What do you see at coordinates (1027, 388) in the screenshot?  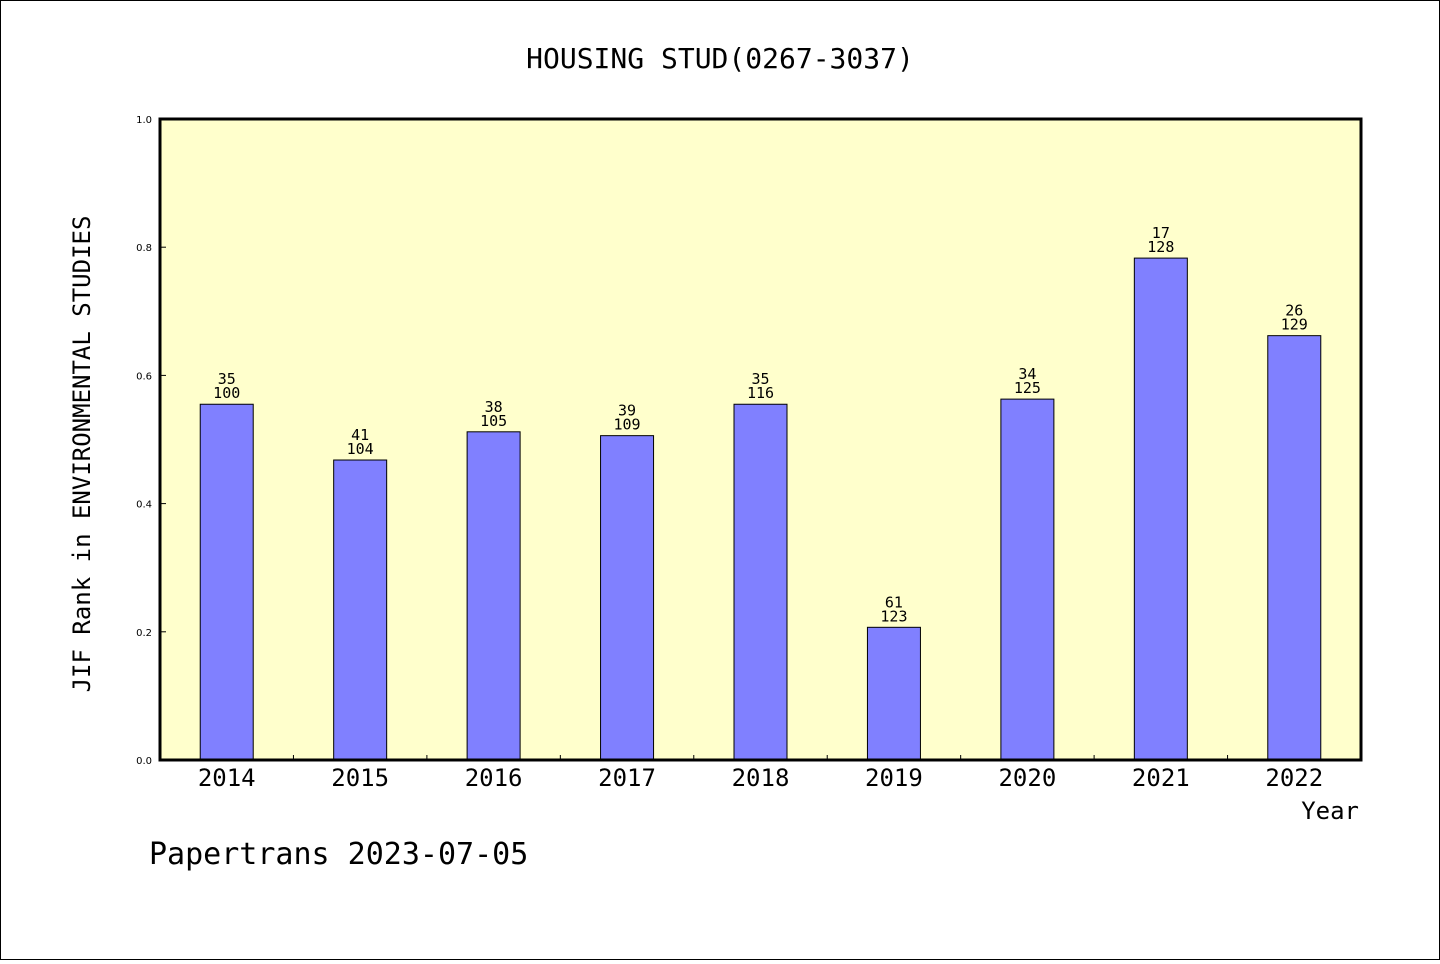 I see `bar-total-label: 125` at bounding box center [1027, 388].